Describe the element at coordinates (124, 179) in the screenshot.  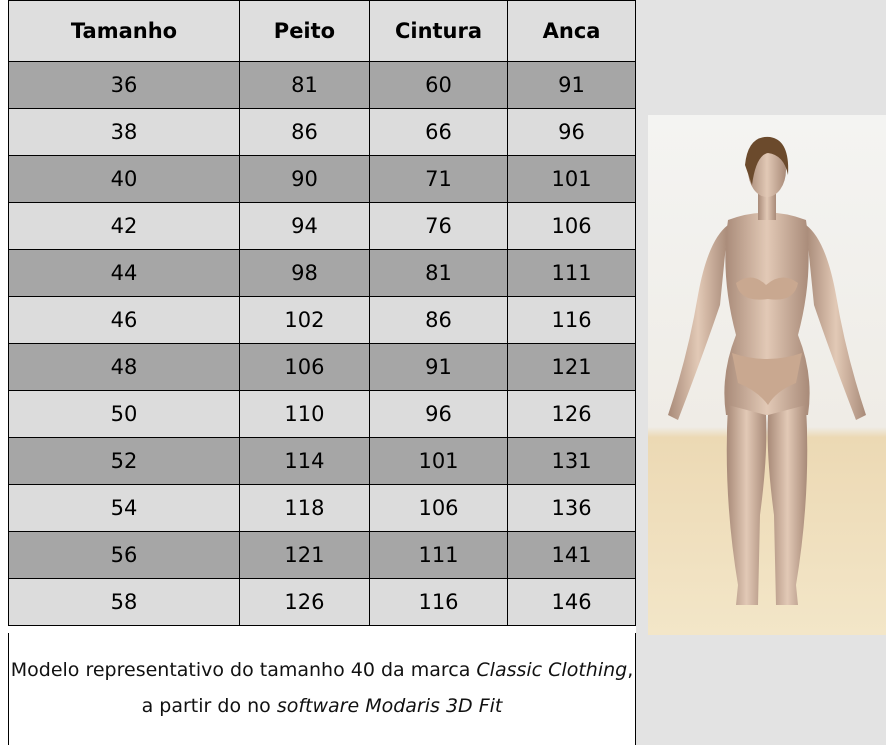
I see `table-cell: 40` at that location.